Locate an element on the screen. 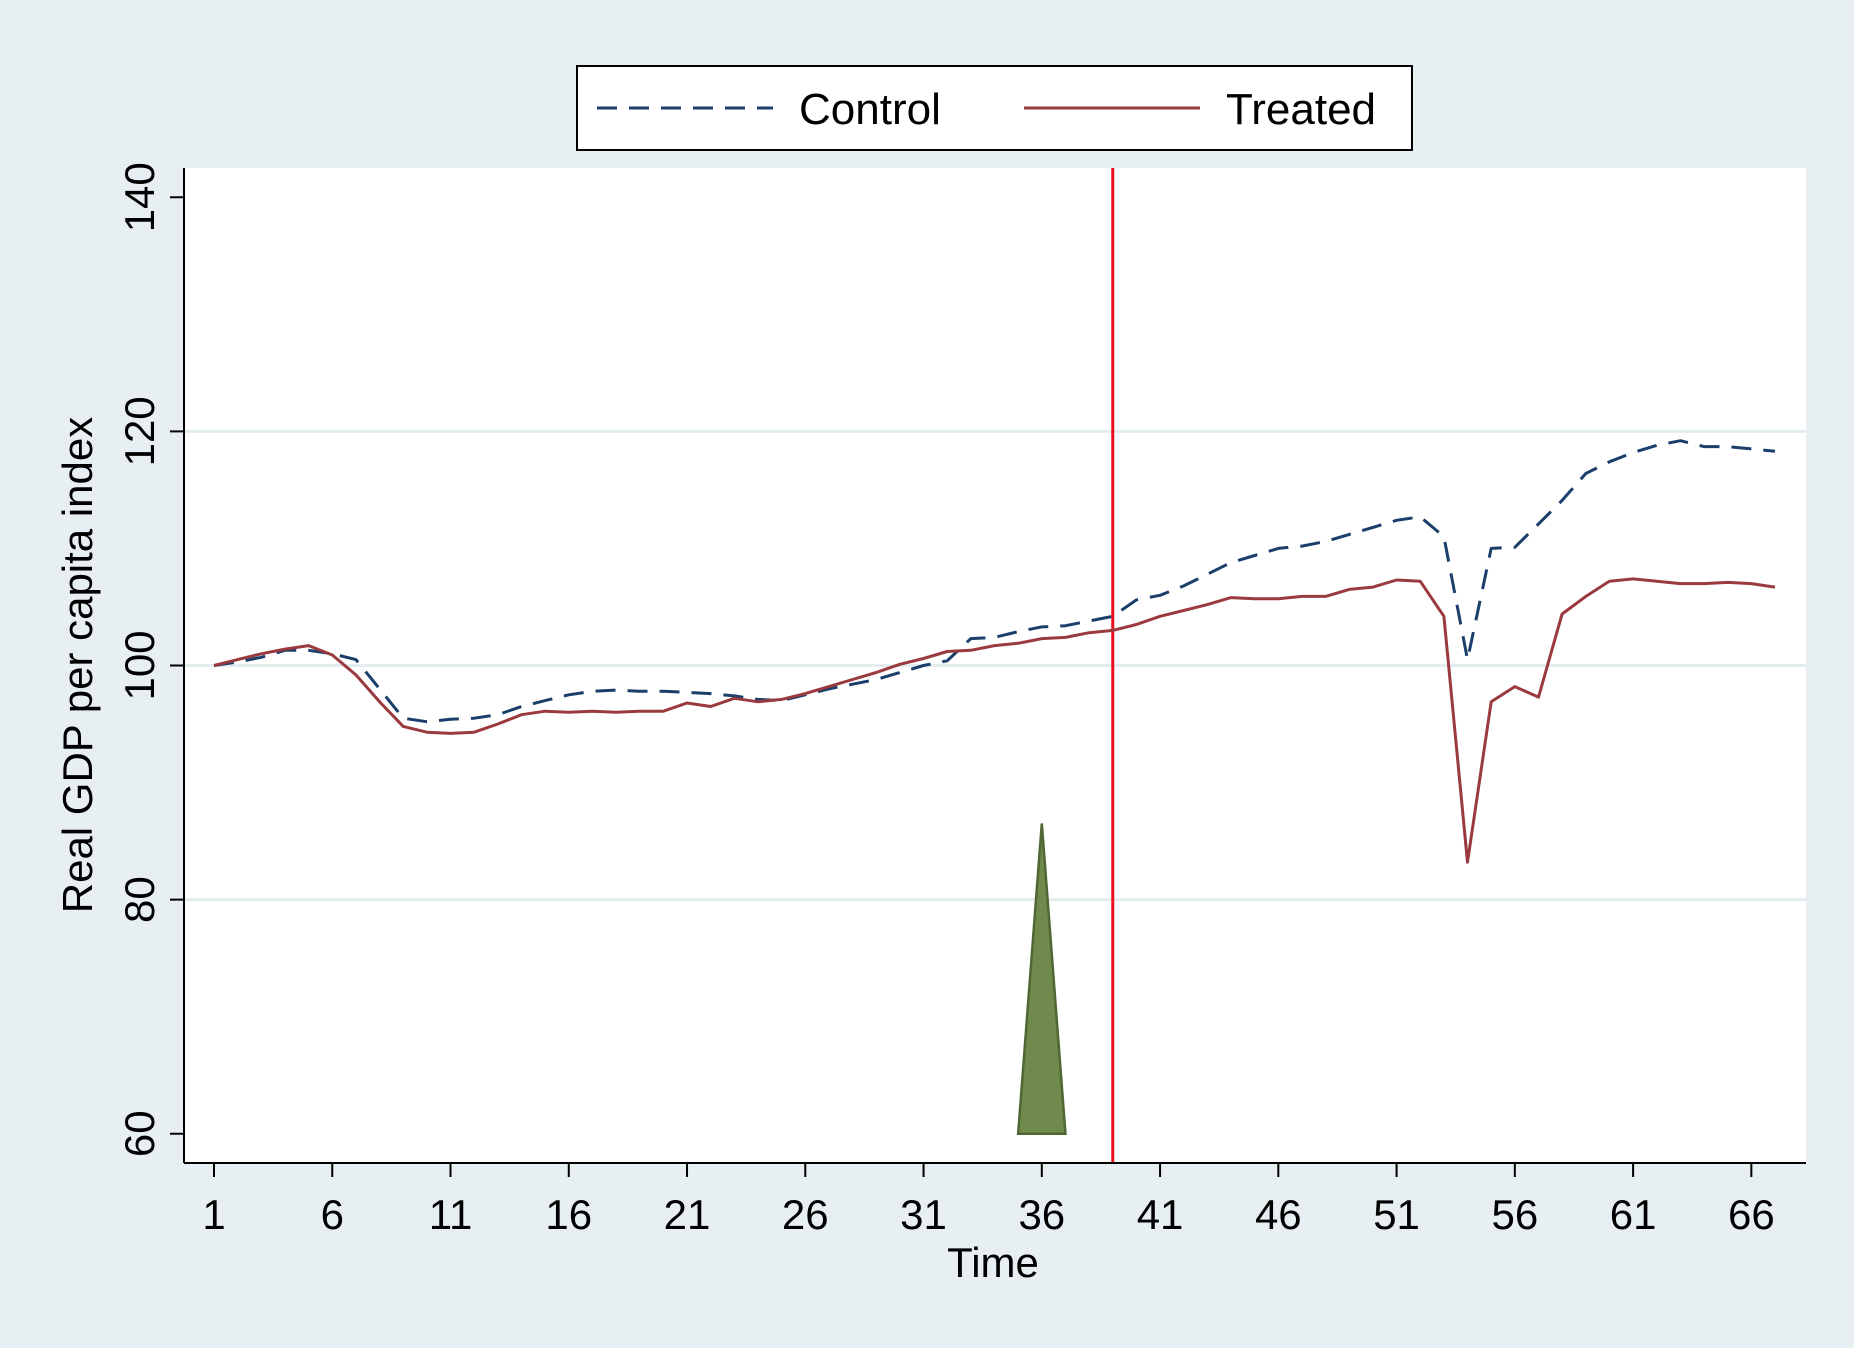 The image size is (1854, 1348). x-tick-label-46: 46 is located at coordinates (1278, 1214).